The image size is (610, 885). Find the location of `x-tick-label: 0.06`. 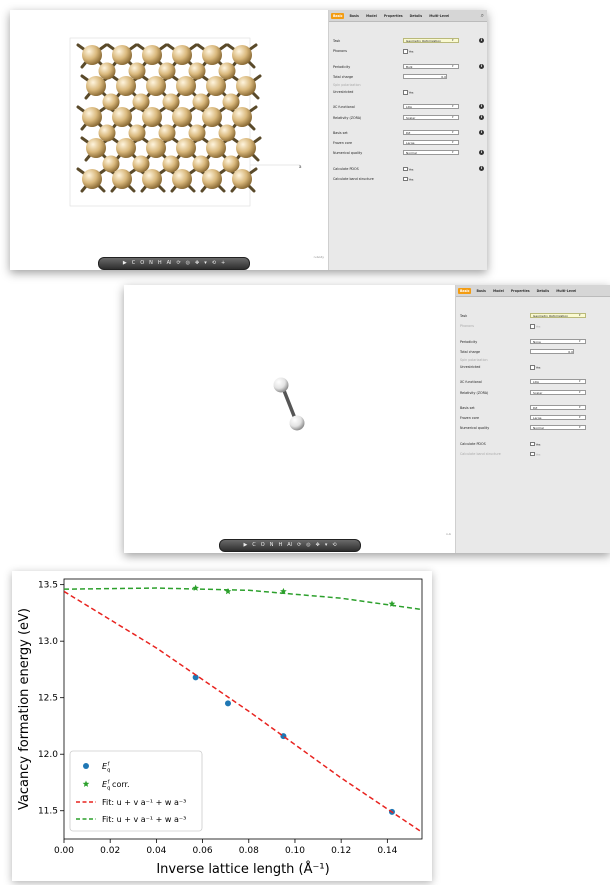

x-tick-label: 0.06 is located at coordinates (203, 851).